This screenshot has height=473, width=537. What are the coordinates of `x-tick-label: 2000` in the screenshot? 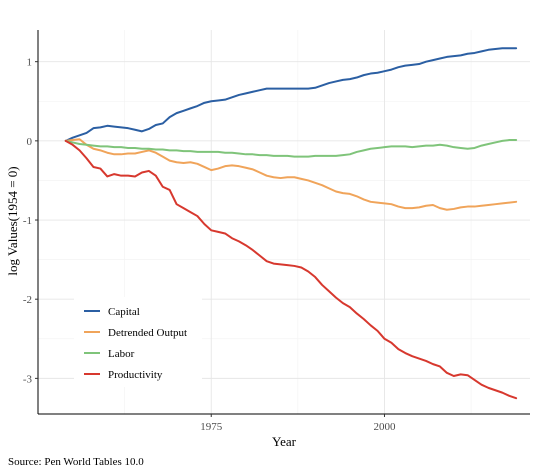 It's located at (384, 427).